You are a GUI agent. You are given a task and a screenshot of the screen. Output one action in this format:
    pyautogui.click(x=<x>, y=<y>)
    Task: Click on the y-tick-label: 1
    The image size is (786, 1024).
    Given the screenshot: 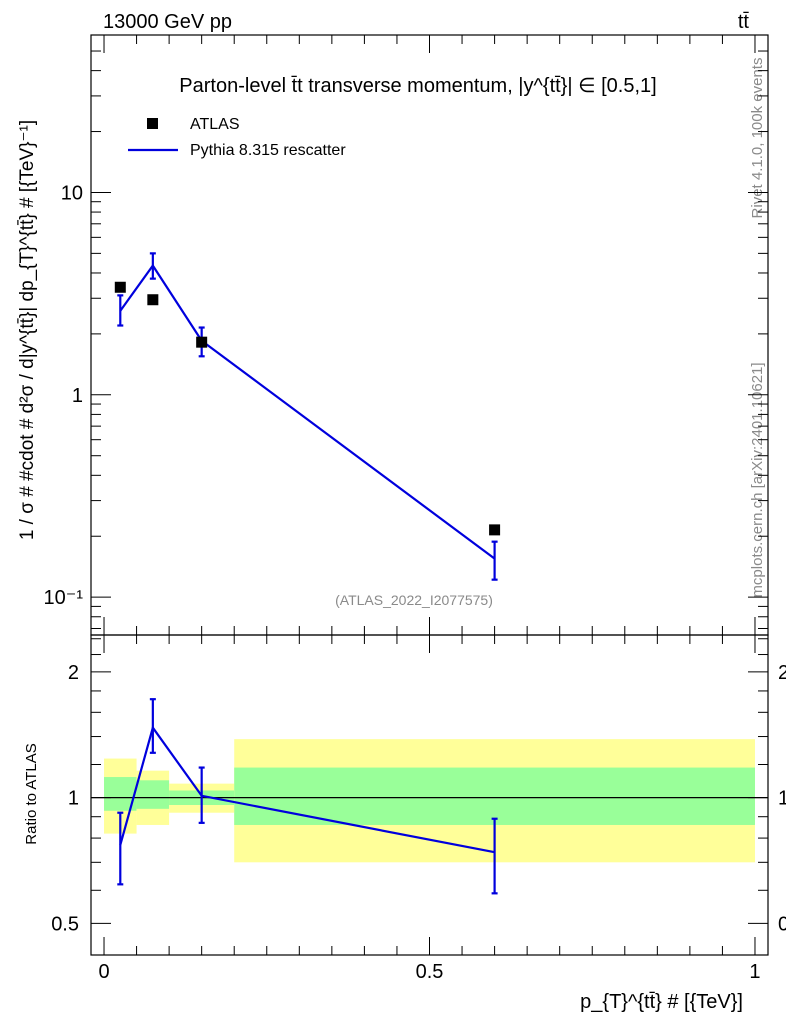 What is the action you would take?
    pyautogui.click(x=77, y=396)
    